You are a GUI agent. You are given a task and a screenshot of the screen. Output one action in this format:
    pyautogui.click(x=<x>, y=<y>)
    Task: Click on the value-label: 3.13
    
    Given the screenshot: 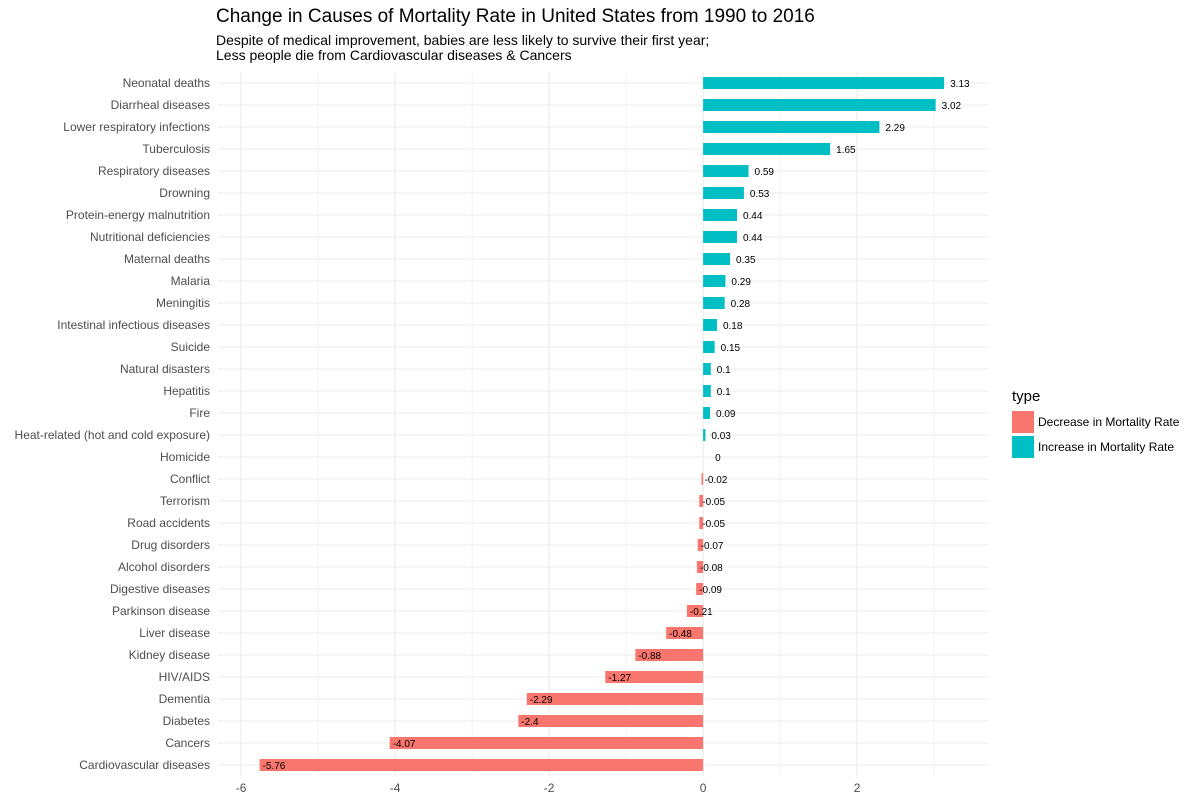 What is the action you would take?
    pyautogui.click(x=960, y=84)
    